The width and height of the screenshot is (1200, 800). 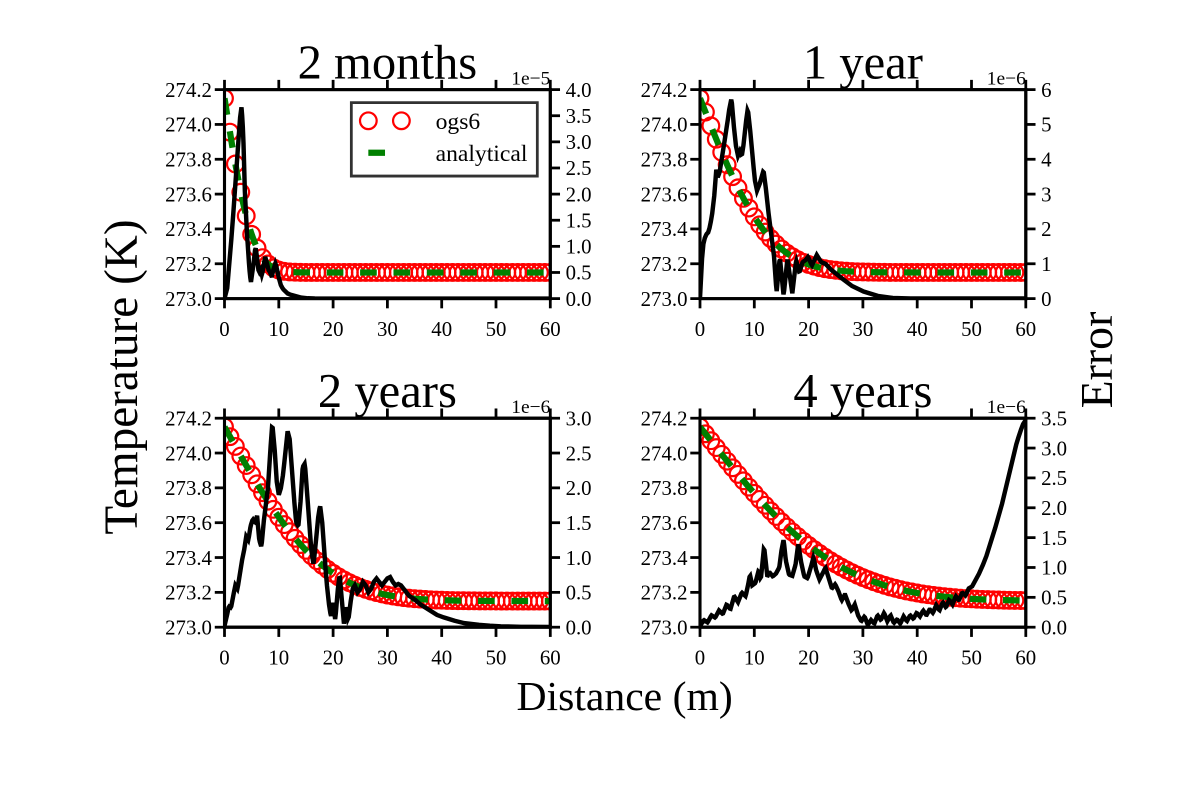 What do you see at coordinates (1046, 194) in the screenshot?
I see `svg-text: 3` at bounding box center [1046, 194].